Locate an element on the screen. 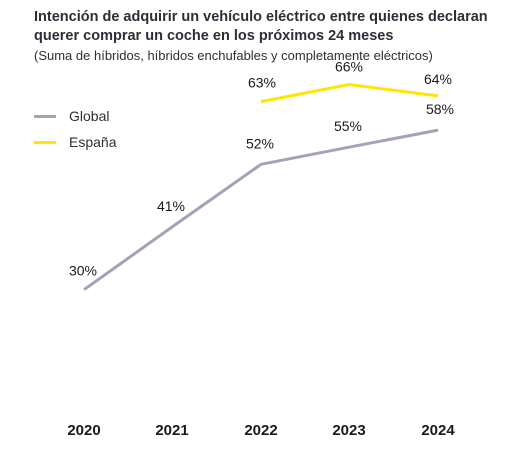 The image size is (520, 457). x-tick-label-2023: 2023 is located at coordinates (348, 430).